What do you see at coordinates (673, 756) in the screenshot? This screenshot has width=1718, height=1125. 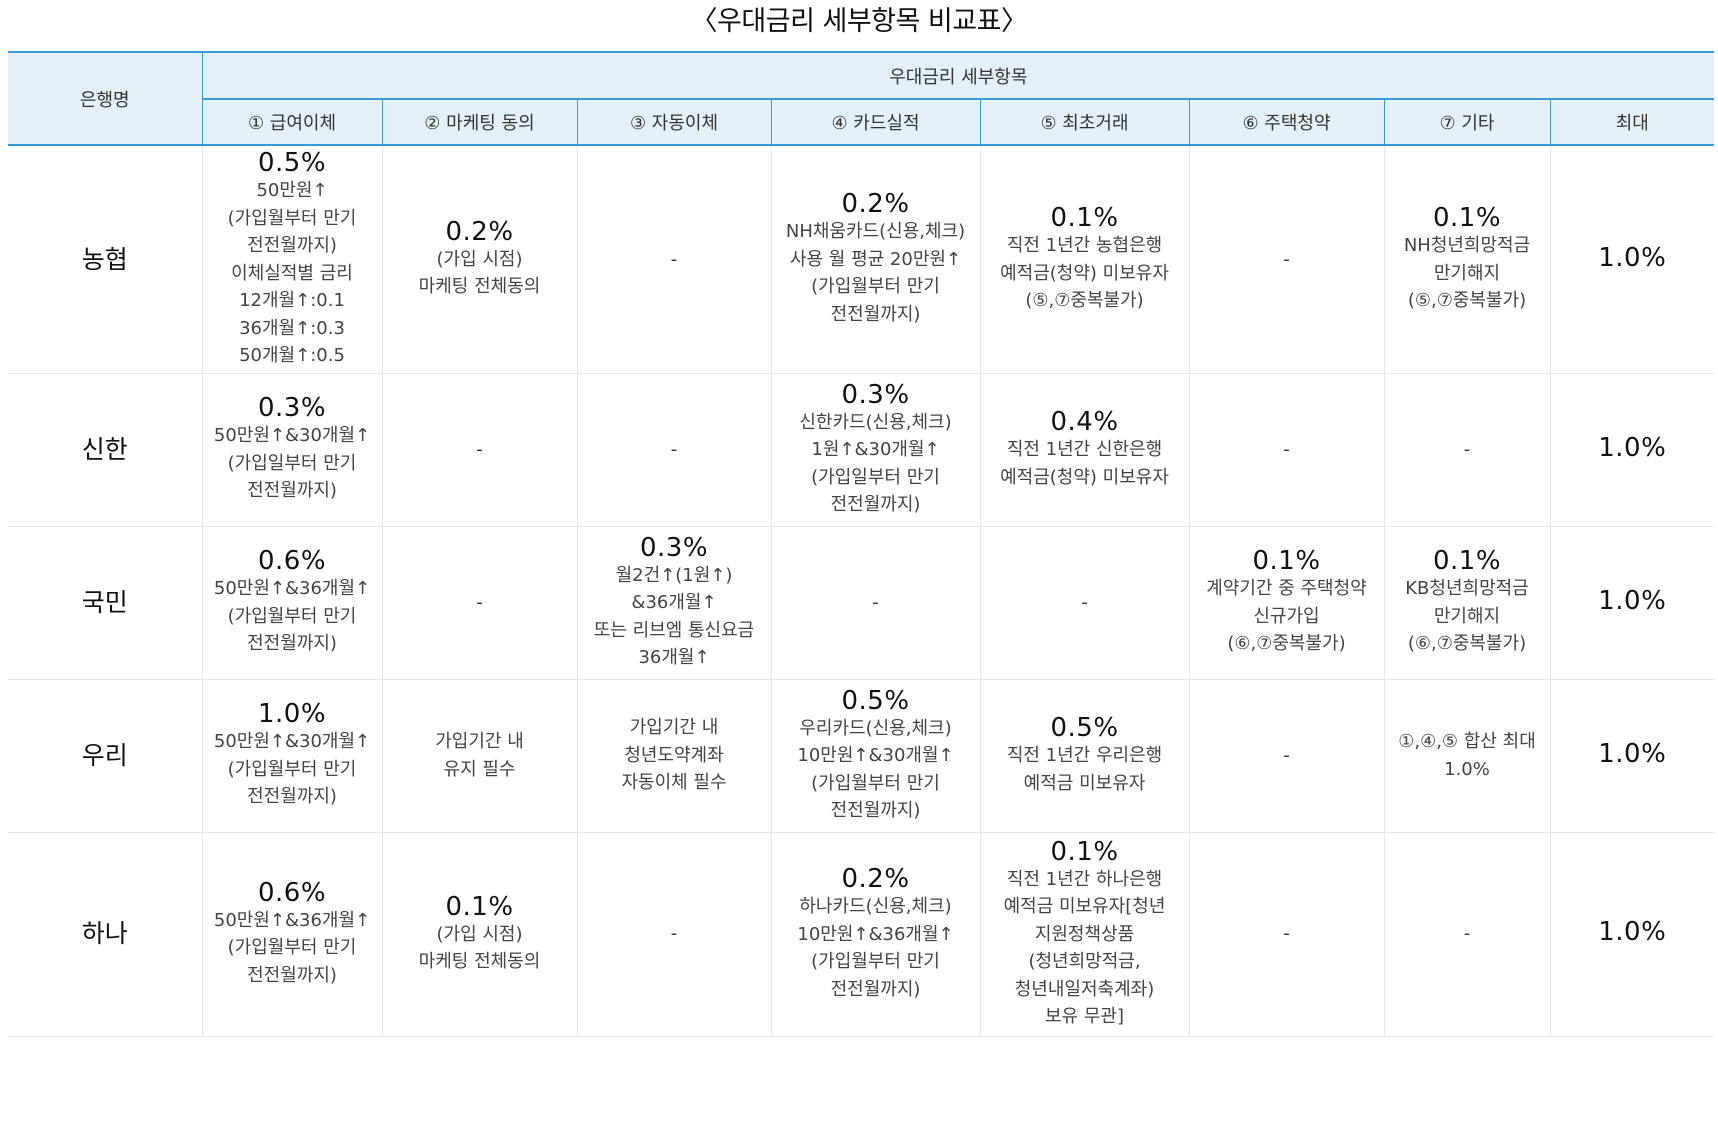 I see `benefit-cell: 가입기간 내 청년도약계좌 자동이체 필수` at bounding box center [673, 756].